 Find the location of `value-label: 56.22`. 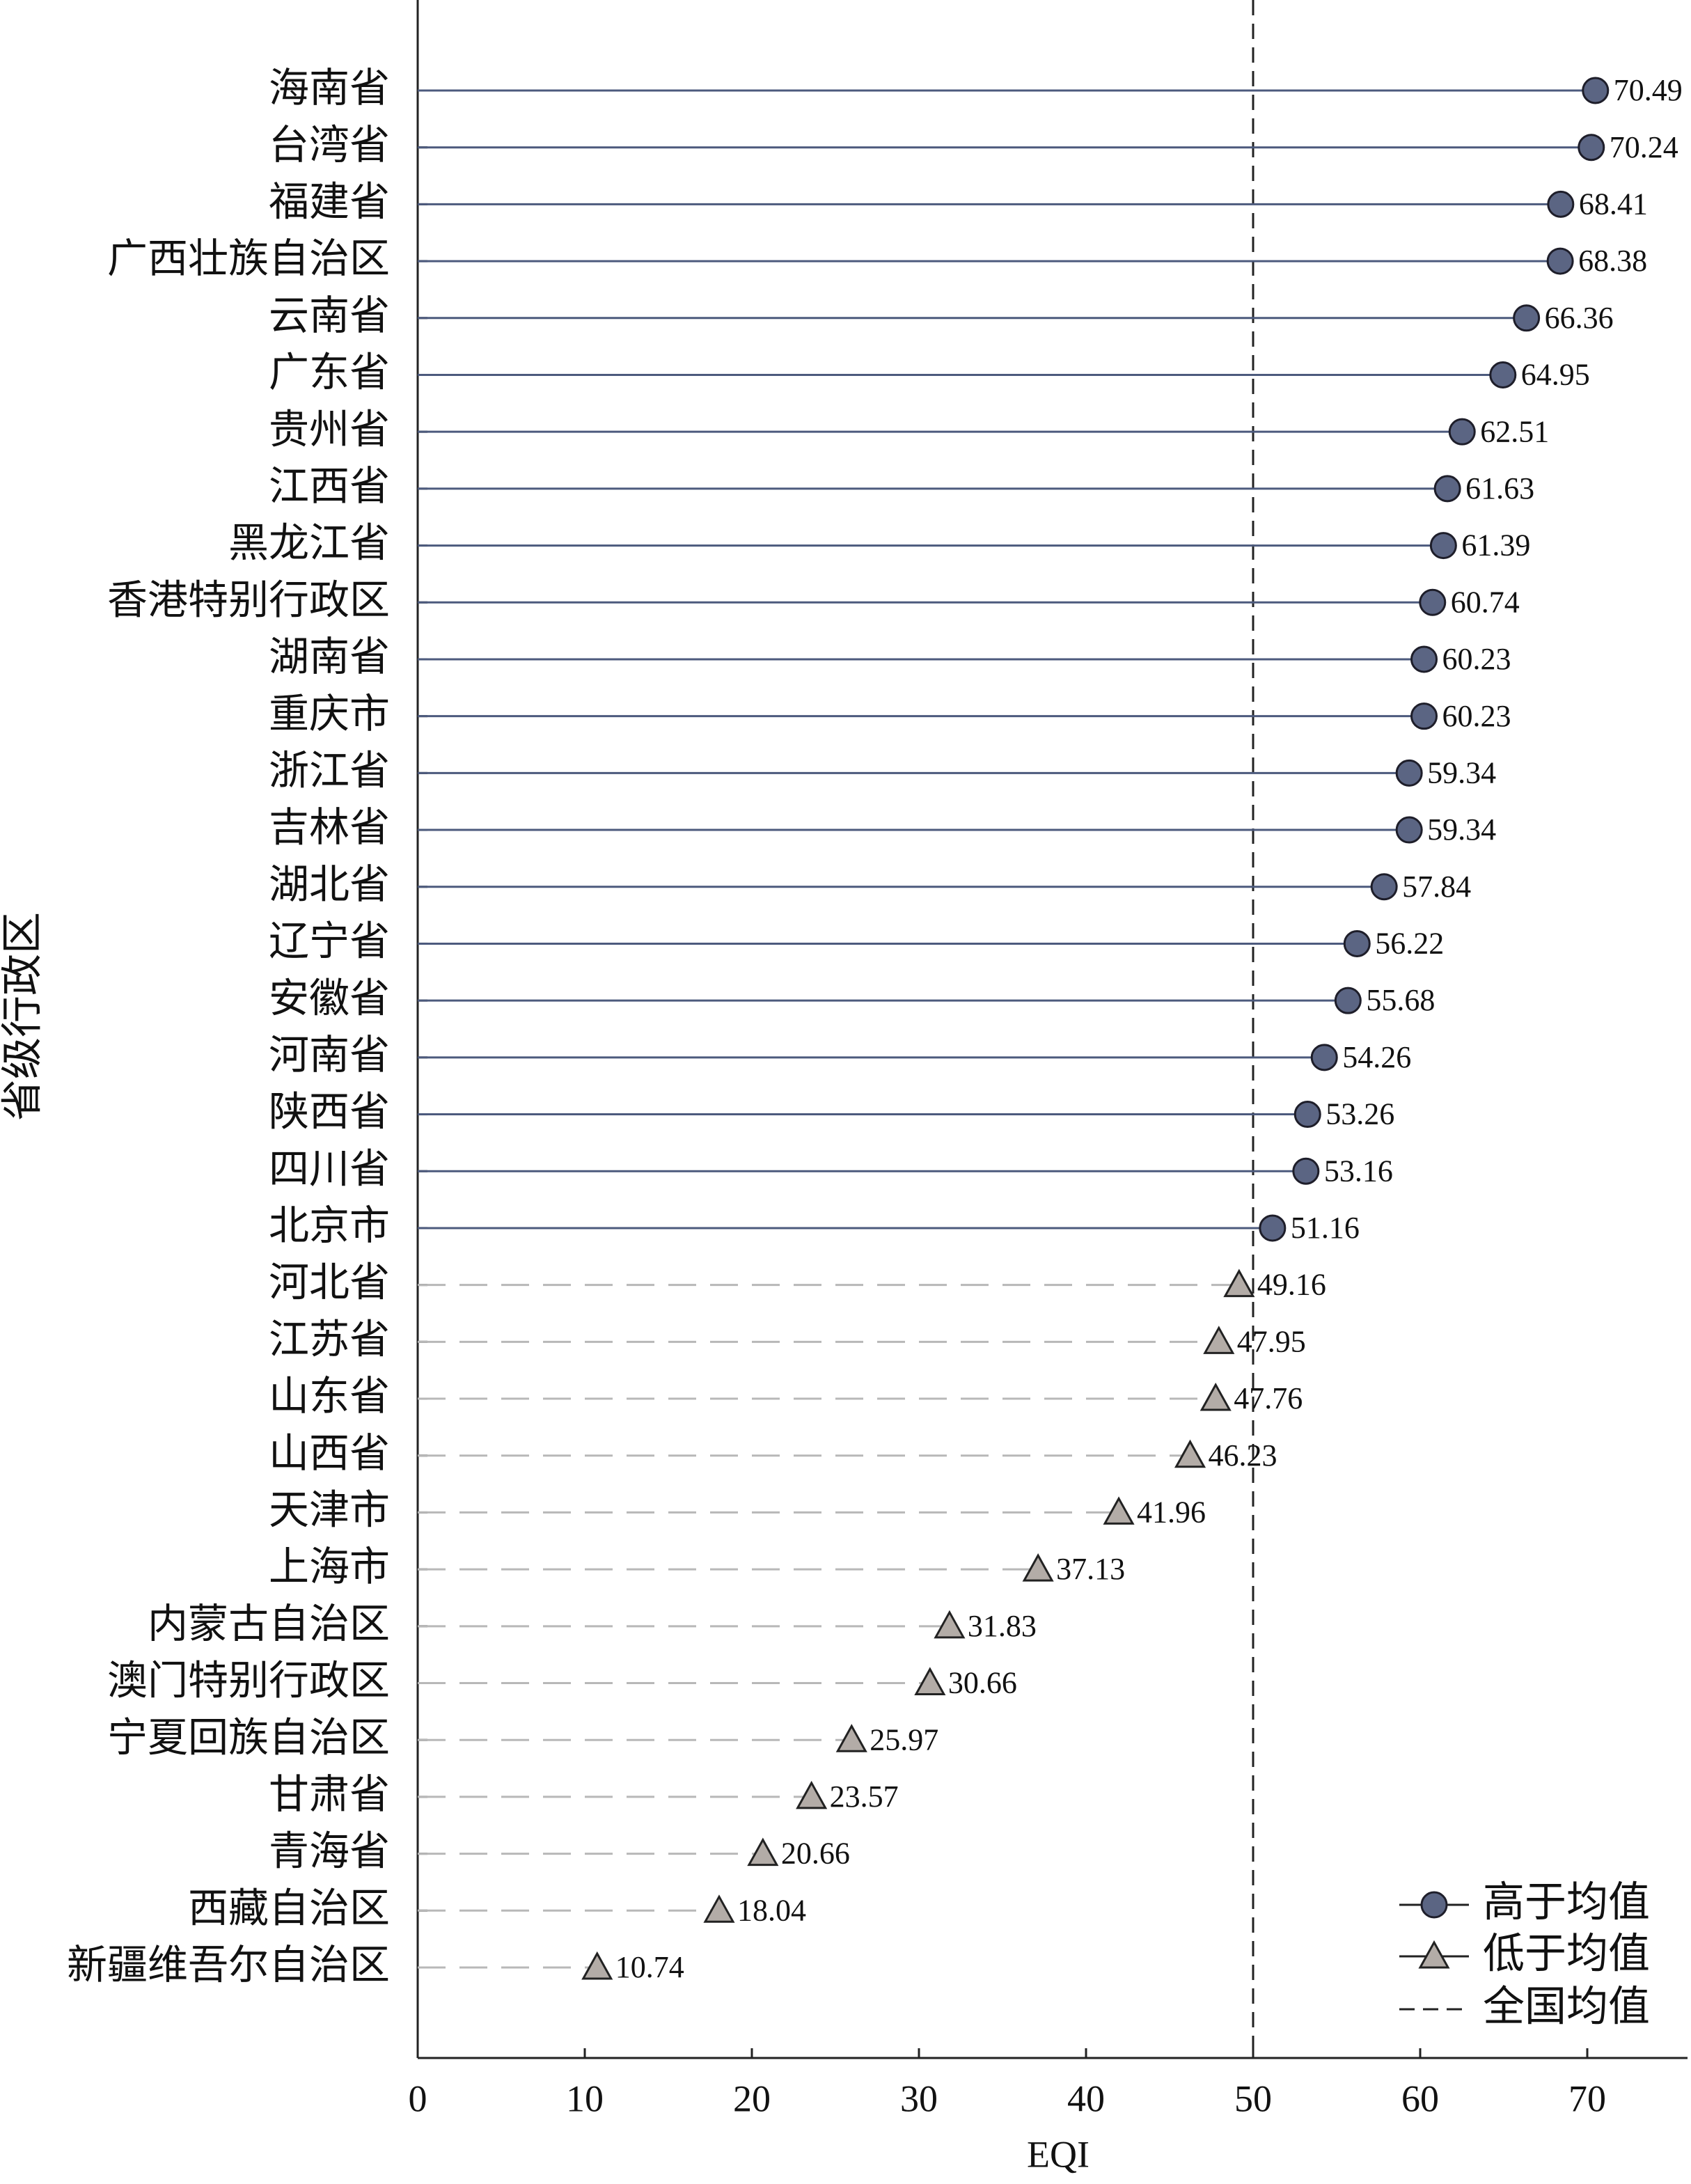

value-label: 56.22 is located at coordinates (1409, 944).